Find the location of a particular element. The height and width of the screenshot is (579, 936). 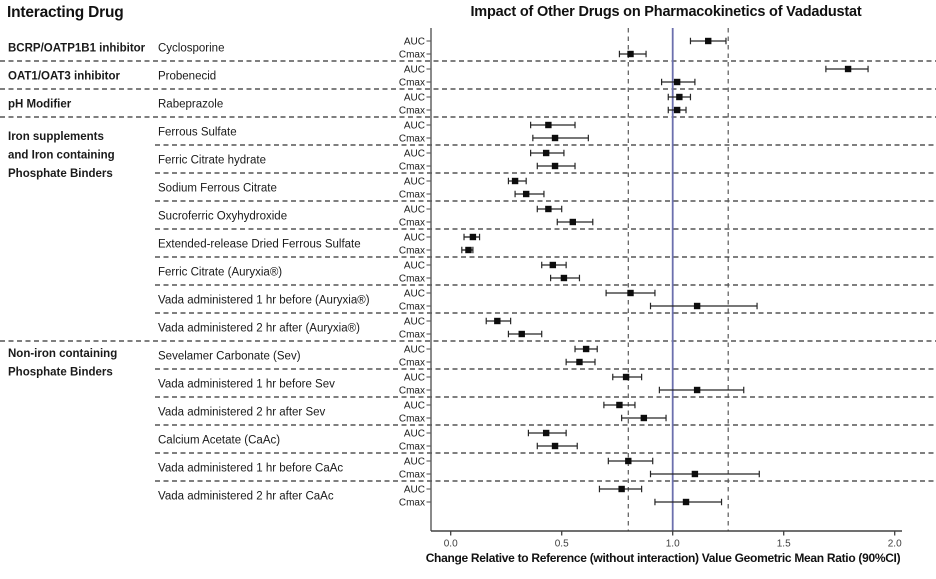

drug-label: Vada administered 1 hr before Sev is located at coordinates (246, 385).